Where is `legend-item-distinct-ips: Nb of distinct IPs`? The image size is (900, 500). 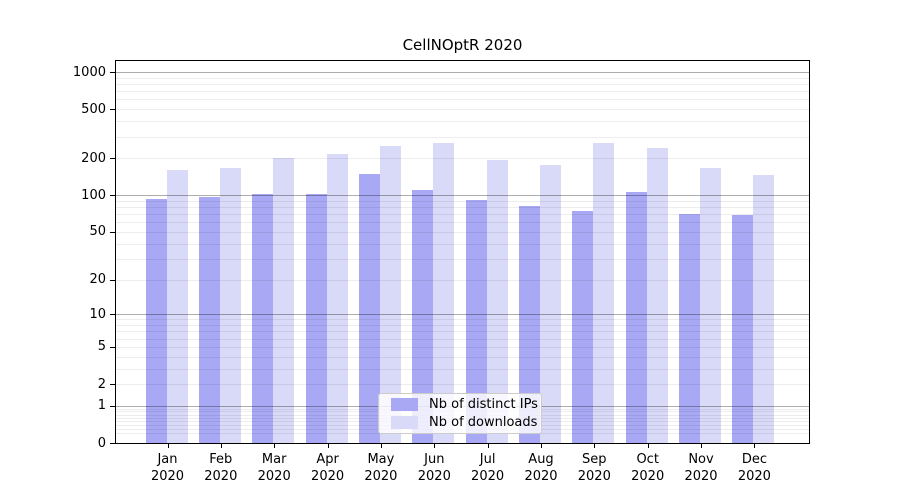
legend-item-distinct-ips: Nb of distinct IPs is located at coordinates (462, 404).